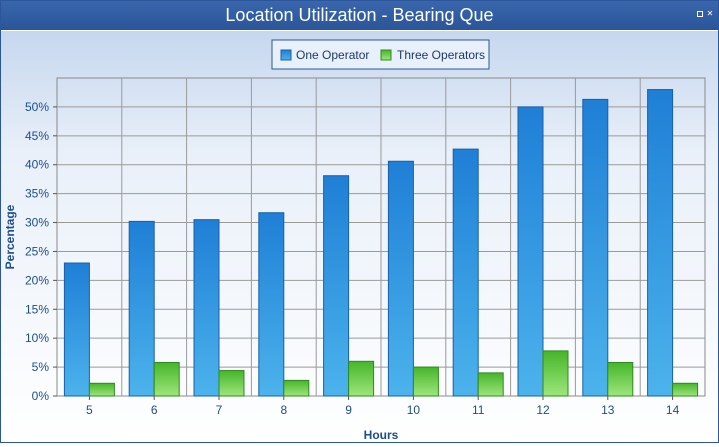 Image resolution: width=719 pixels, height=447 pixels. Describe the element at coordinates (37, 280) in the screenshot. I see `y-tick-label: 20%` at that location.